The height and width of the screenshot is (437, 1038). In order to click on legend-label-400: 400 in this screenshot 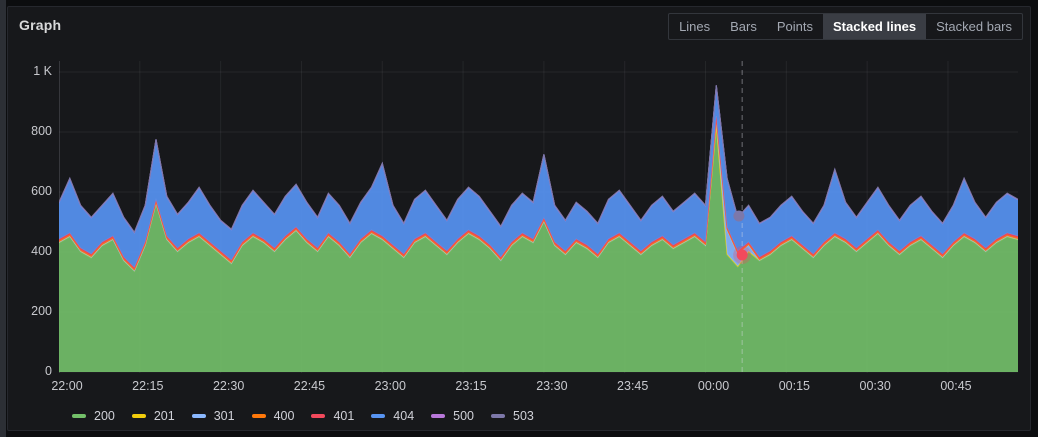, I will do `click(284, 416)`.